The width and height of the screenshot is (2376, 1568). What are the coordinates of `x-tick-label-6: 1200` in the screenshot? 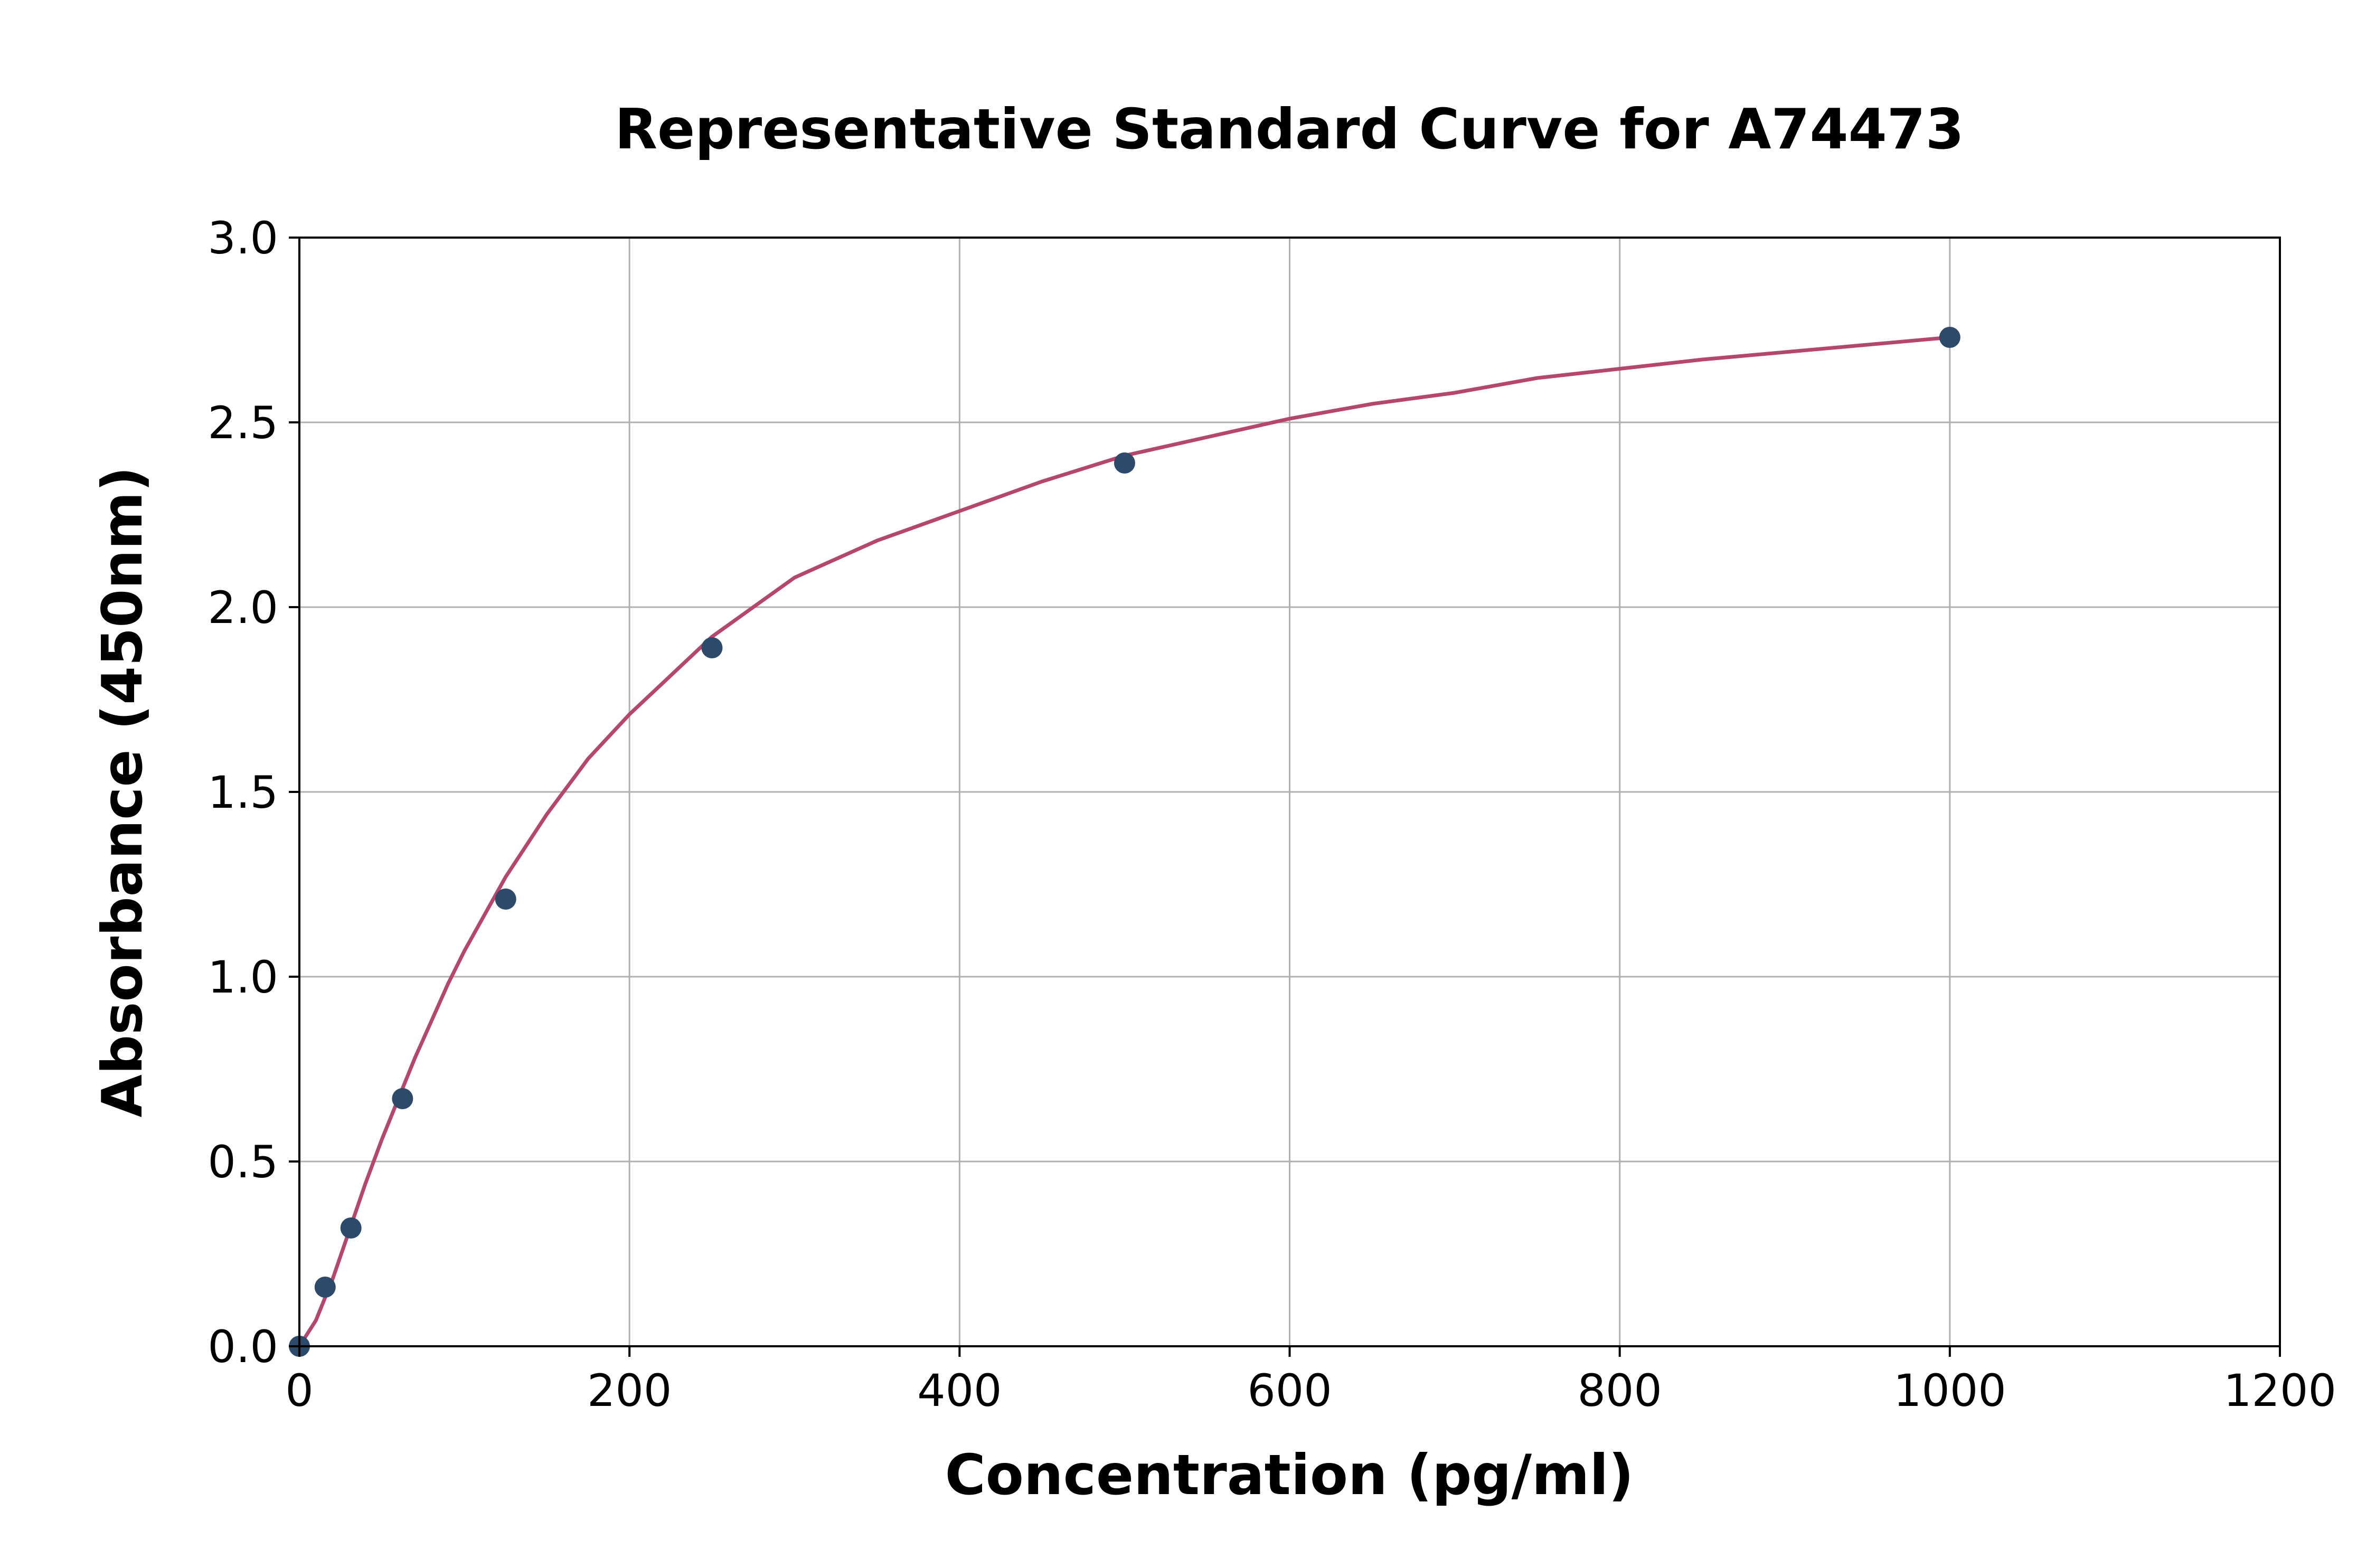 It's located at (2280, 1390).